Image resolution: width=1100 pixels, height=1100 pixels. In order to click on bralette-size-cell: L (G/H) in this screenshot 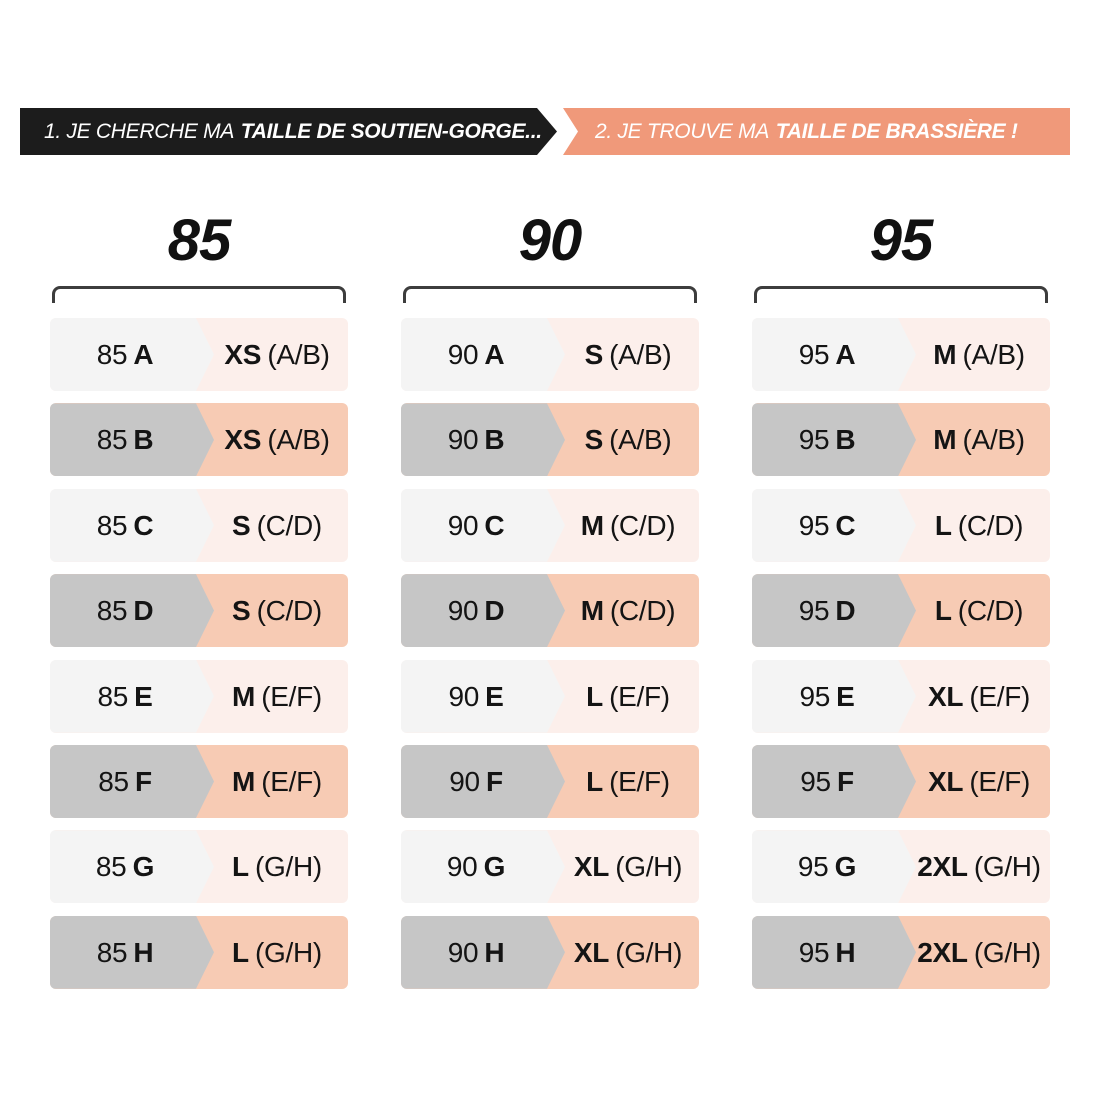, I will do `click(277, 952)`.